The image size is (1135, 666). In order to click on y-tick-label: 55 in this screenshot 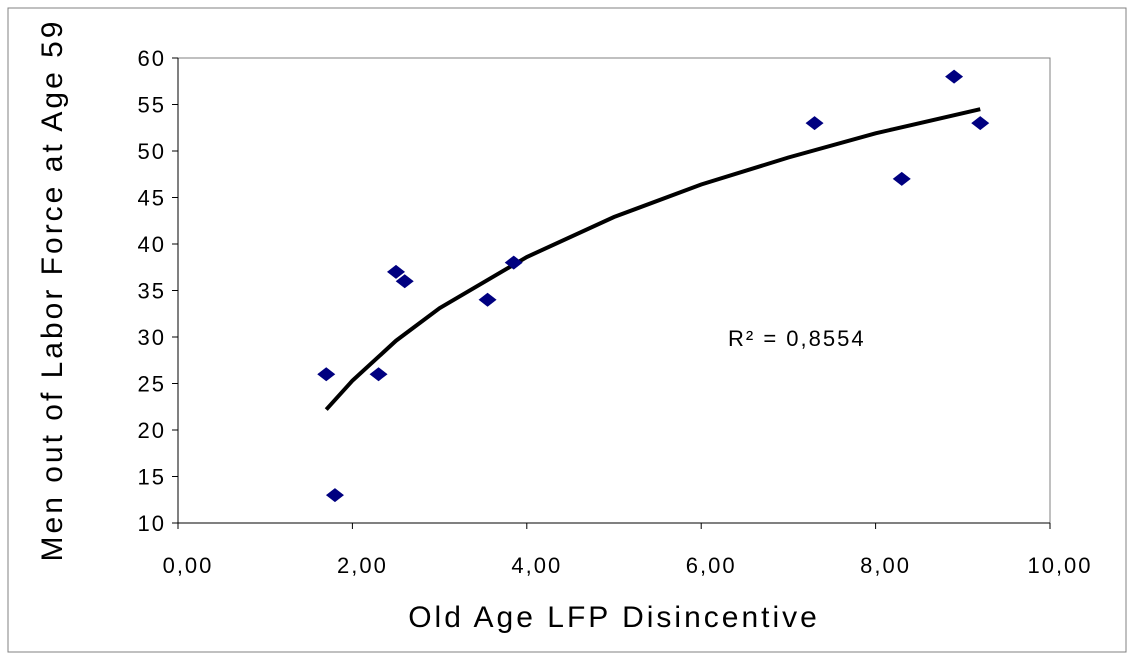, I will do `click(152, 105)`.